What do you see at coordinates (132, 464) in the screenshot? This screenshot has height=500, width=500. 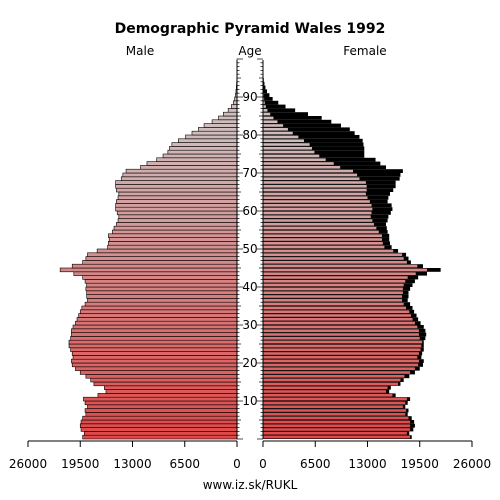 I see `male-x-tick-label-2: 13000` at bounding box center [132, 464].